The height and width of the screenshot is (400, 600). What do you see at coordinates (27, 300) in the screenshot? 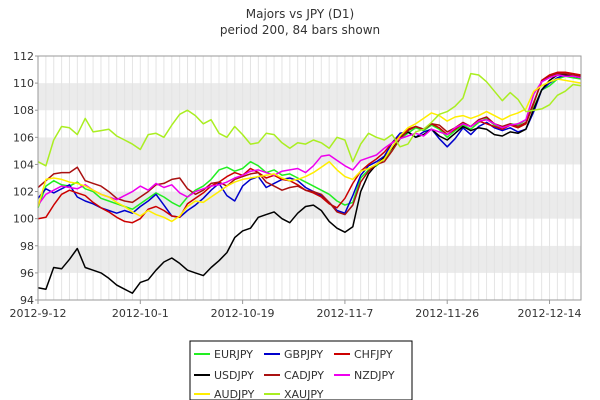
I see `y-tick-label: 94` at bounding box center [27, 300].